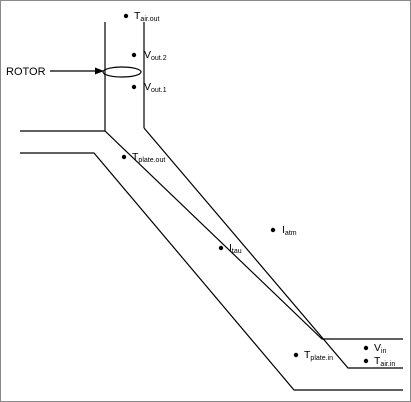 The image size is (411, 402). I want to click on point-iatm-label: Iatm, so click(289, 230).